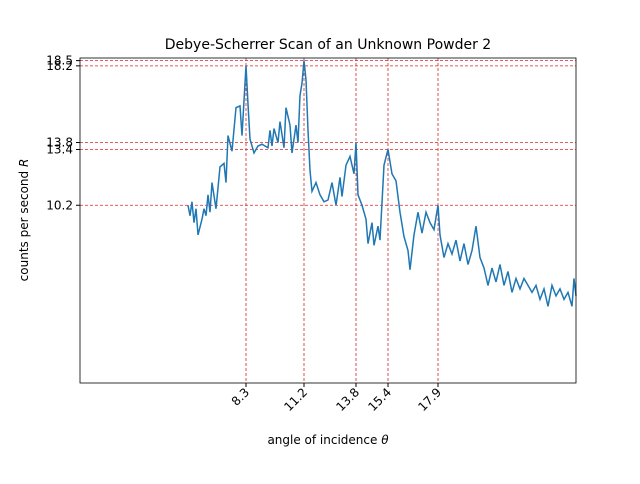 This screenshot has width=640, height=484. I want to click on y-tick-label: 10.2, so click(59, 205).